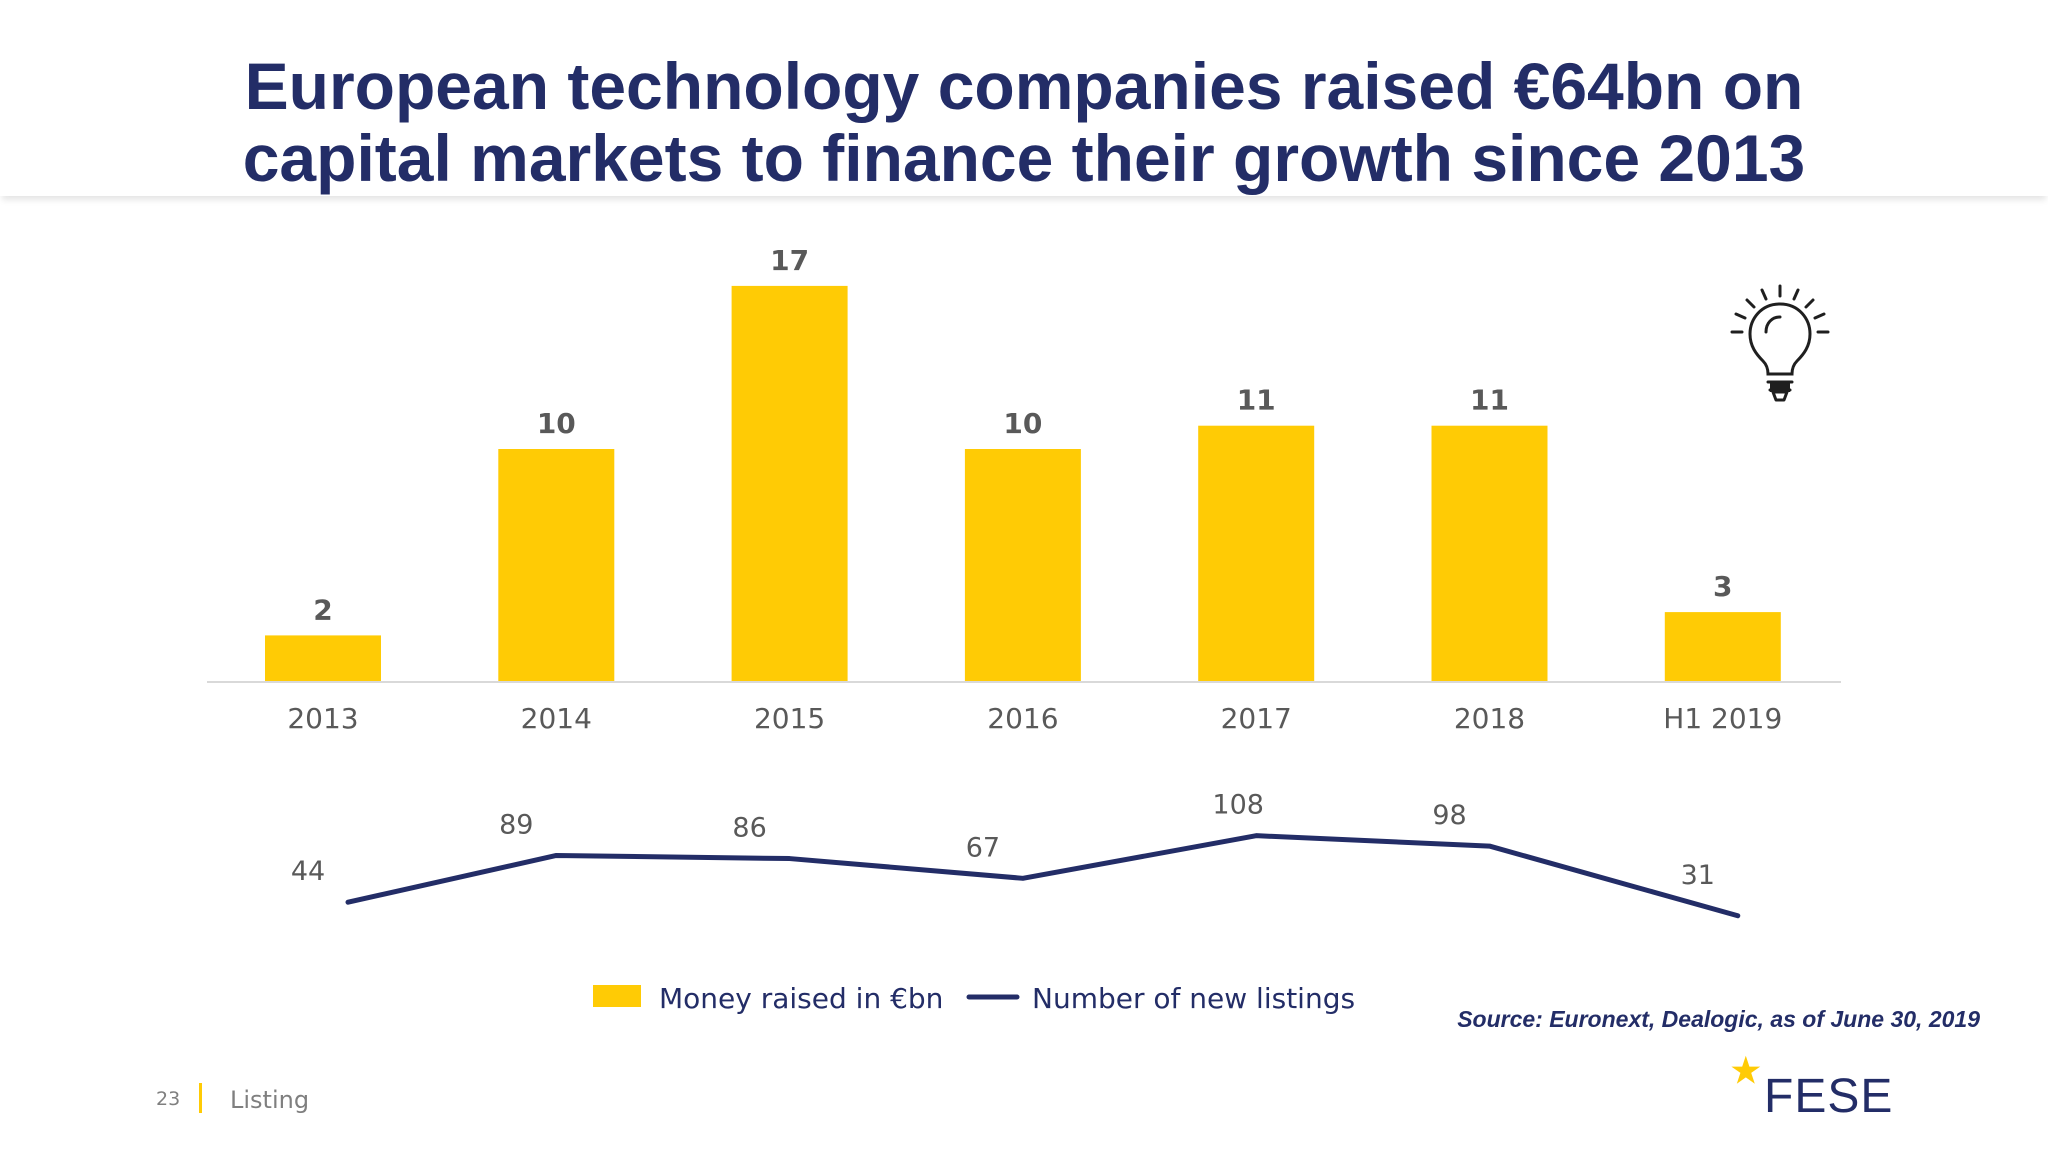 This screenshot has width=2048, height=1152. Describe the element at coordinates (1022, 565) in the screenshot. I see `bar-2016` at that location.